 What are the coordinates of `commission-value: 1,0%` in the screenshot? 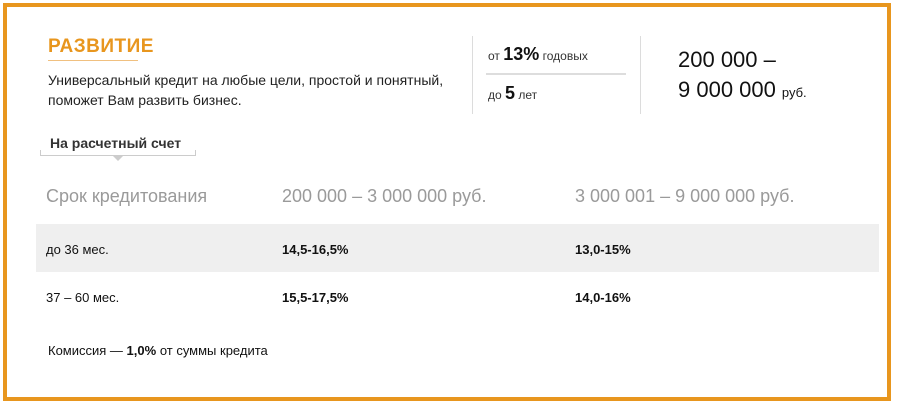 It's located at (141, 350).